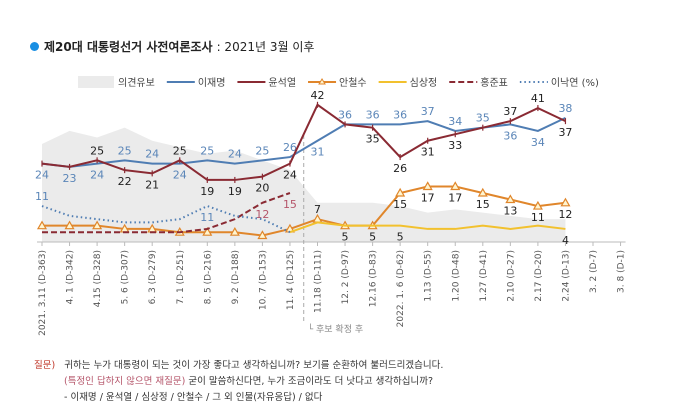  What do you see at coordinates (511, 276) in the screenshot?
I see `x-tick-label: 2.10 (D-27)` at bounding box center [511, 276].